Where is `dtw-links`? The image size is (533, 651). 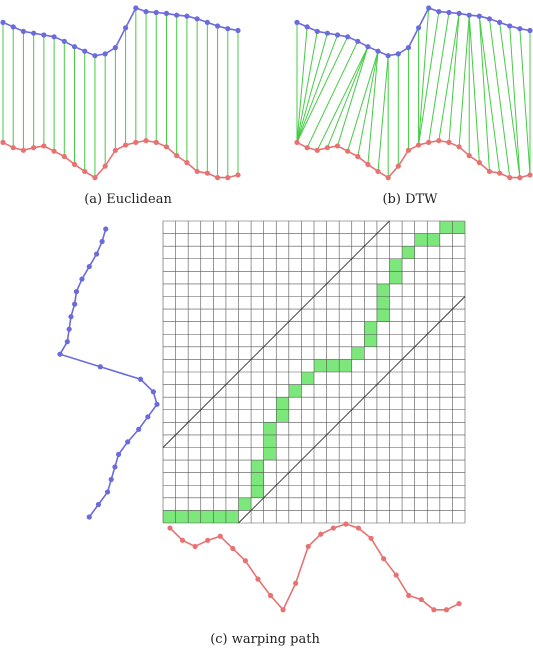 dtw-links is located at coordinates (413, 92).